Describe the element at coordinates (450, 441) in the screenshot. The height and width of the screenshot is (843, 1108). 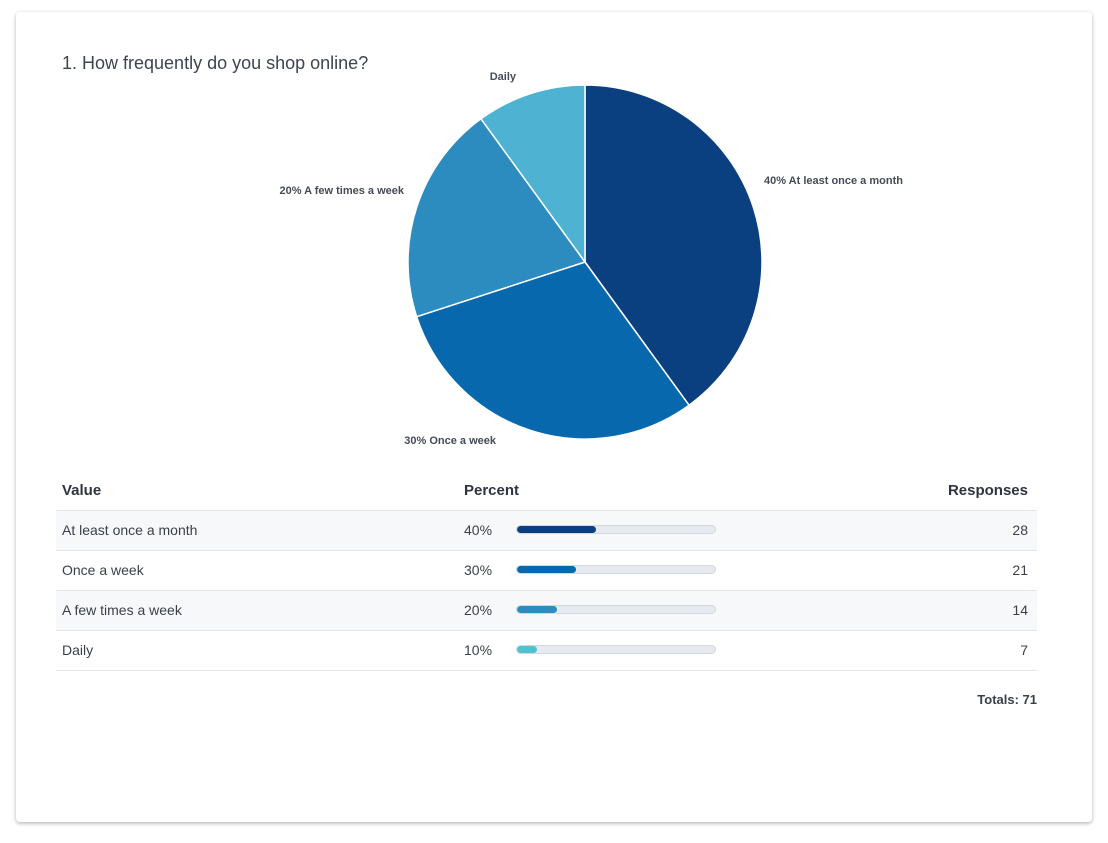
I see `pie-slice-label: 30% Once a week` at that location.